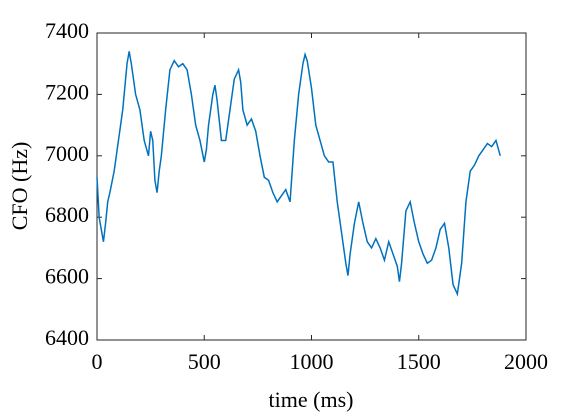 The image size is (581, 416). Describe the element at coordinates (311, 399) in the screenshot. I see `x-axis-label: time (ms)` at that location.